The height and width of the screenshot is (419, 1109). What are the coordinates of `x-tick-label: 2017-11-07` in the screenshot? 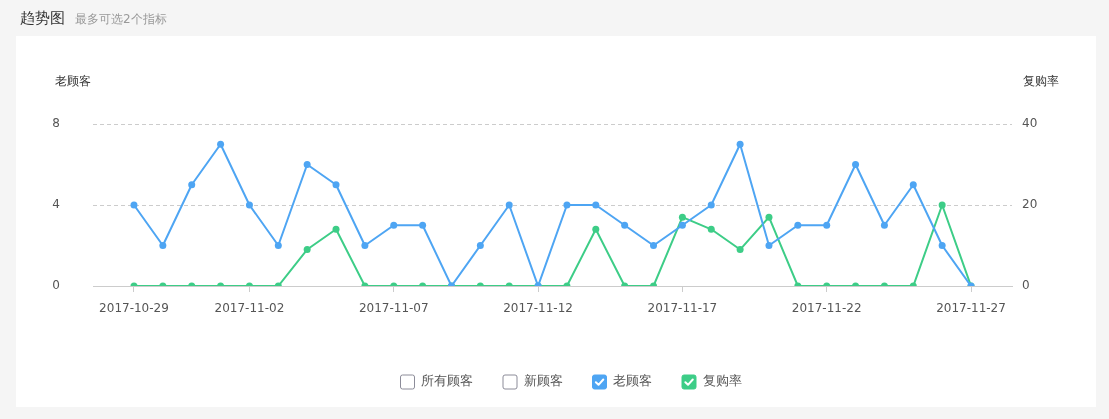 It's located at (393, 308).